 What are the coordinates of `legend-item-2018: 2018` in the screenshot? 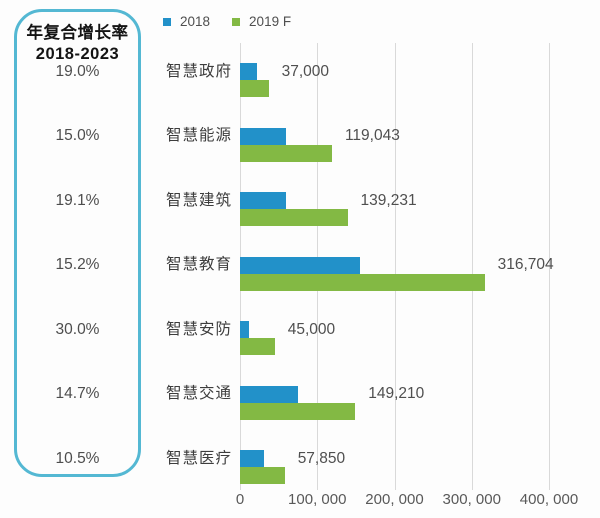 It's located at (186, 21).